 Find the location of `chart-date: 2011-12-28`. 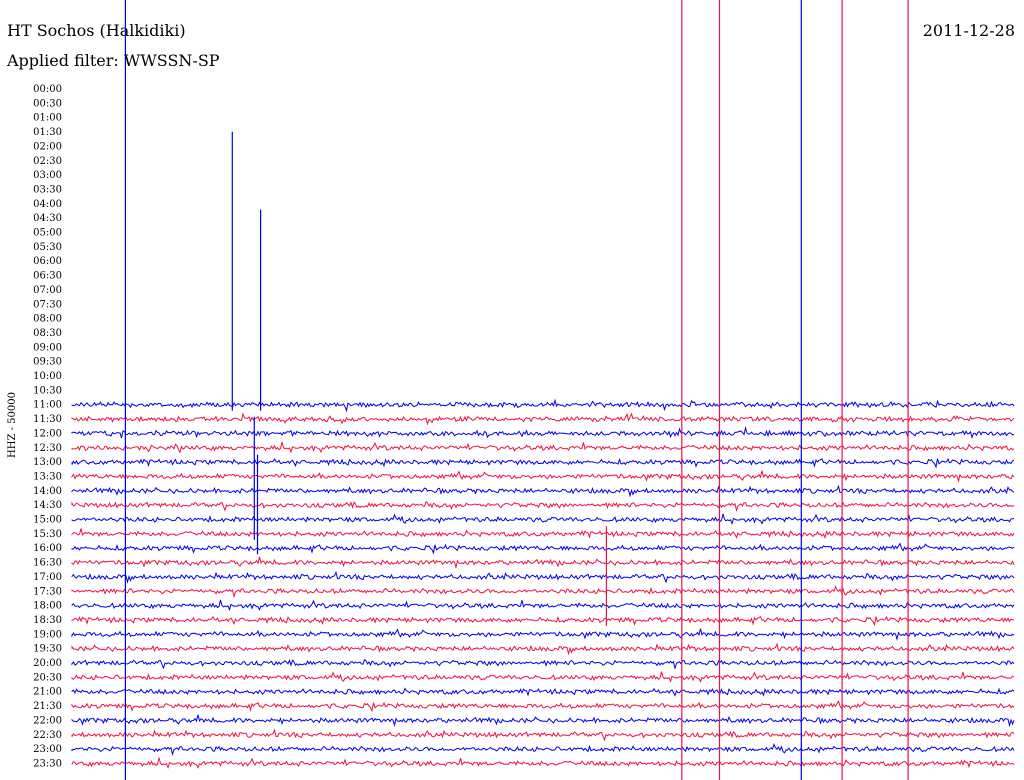

chart-date: 2011-12-28 is located at coordinates (969, 30).